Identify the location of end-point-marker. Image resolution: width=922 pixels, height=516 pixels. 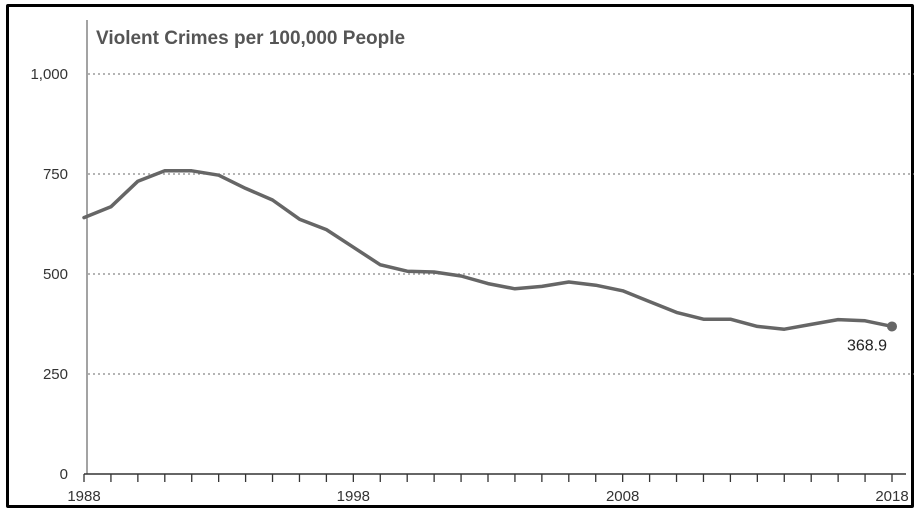
(892, 326).